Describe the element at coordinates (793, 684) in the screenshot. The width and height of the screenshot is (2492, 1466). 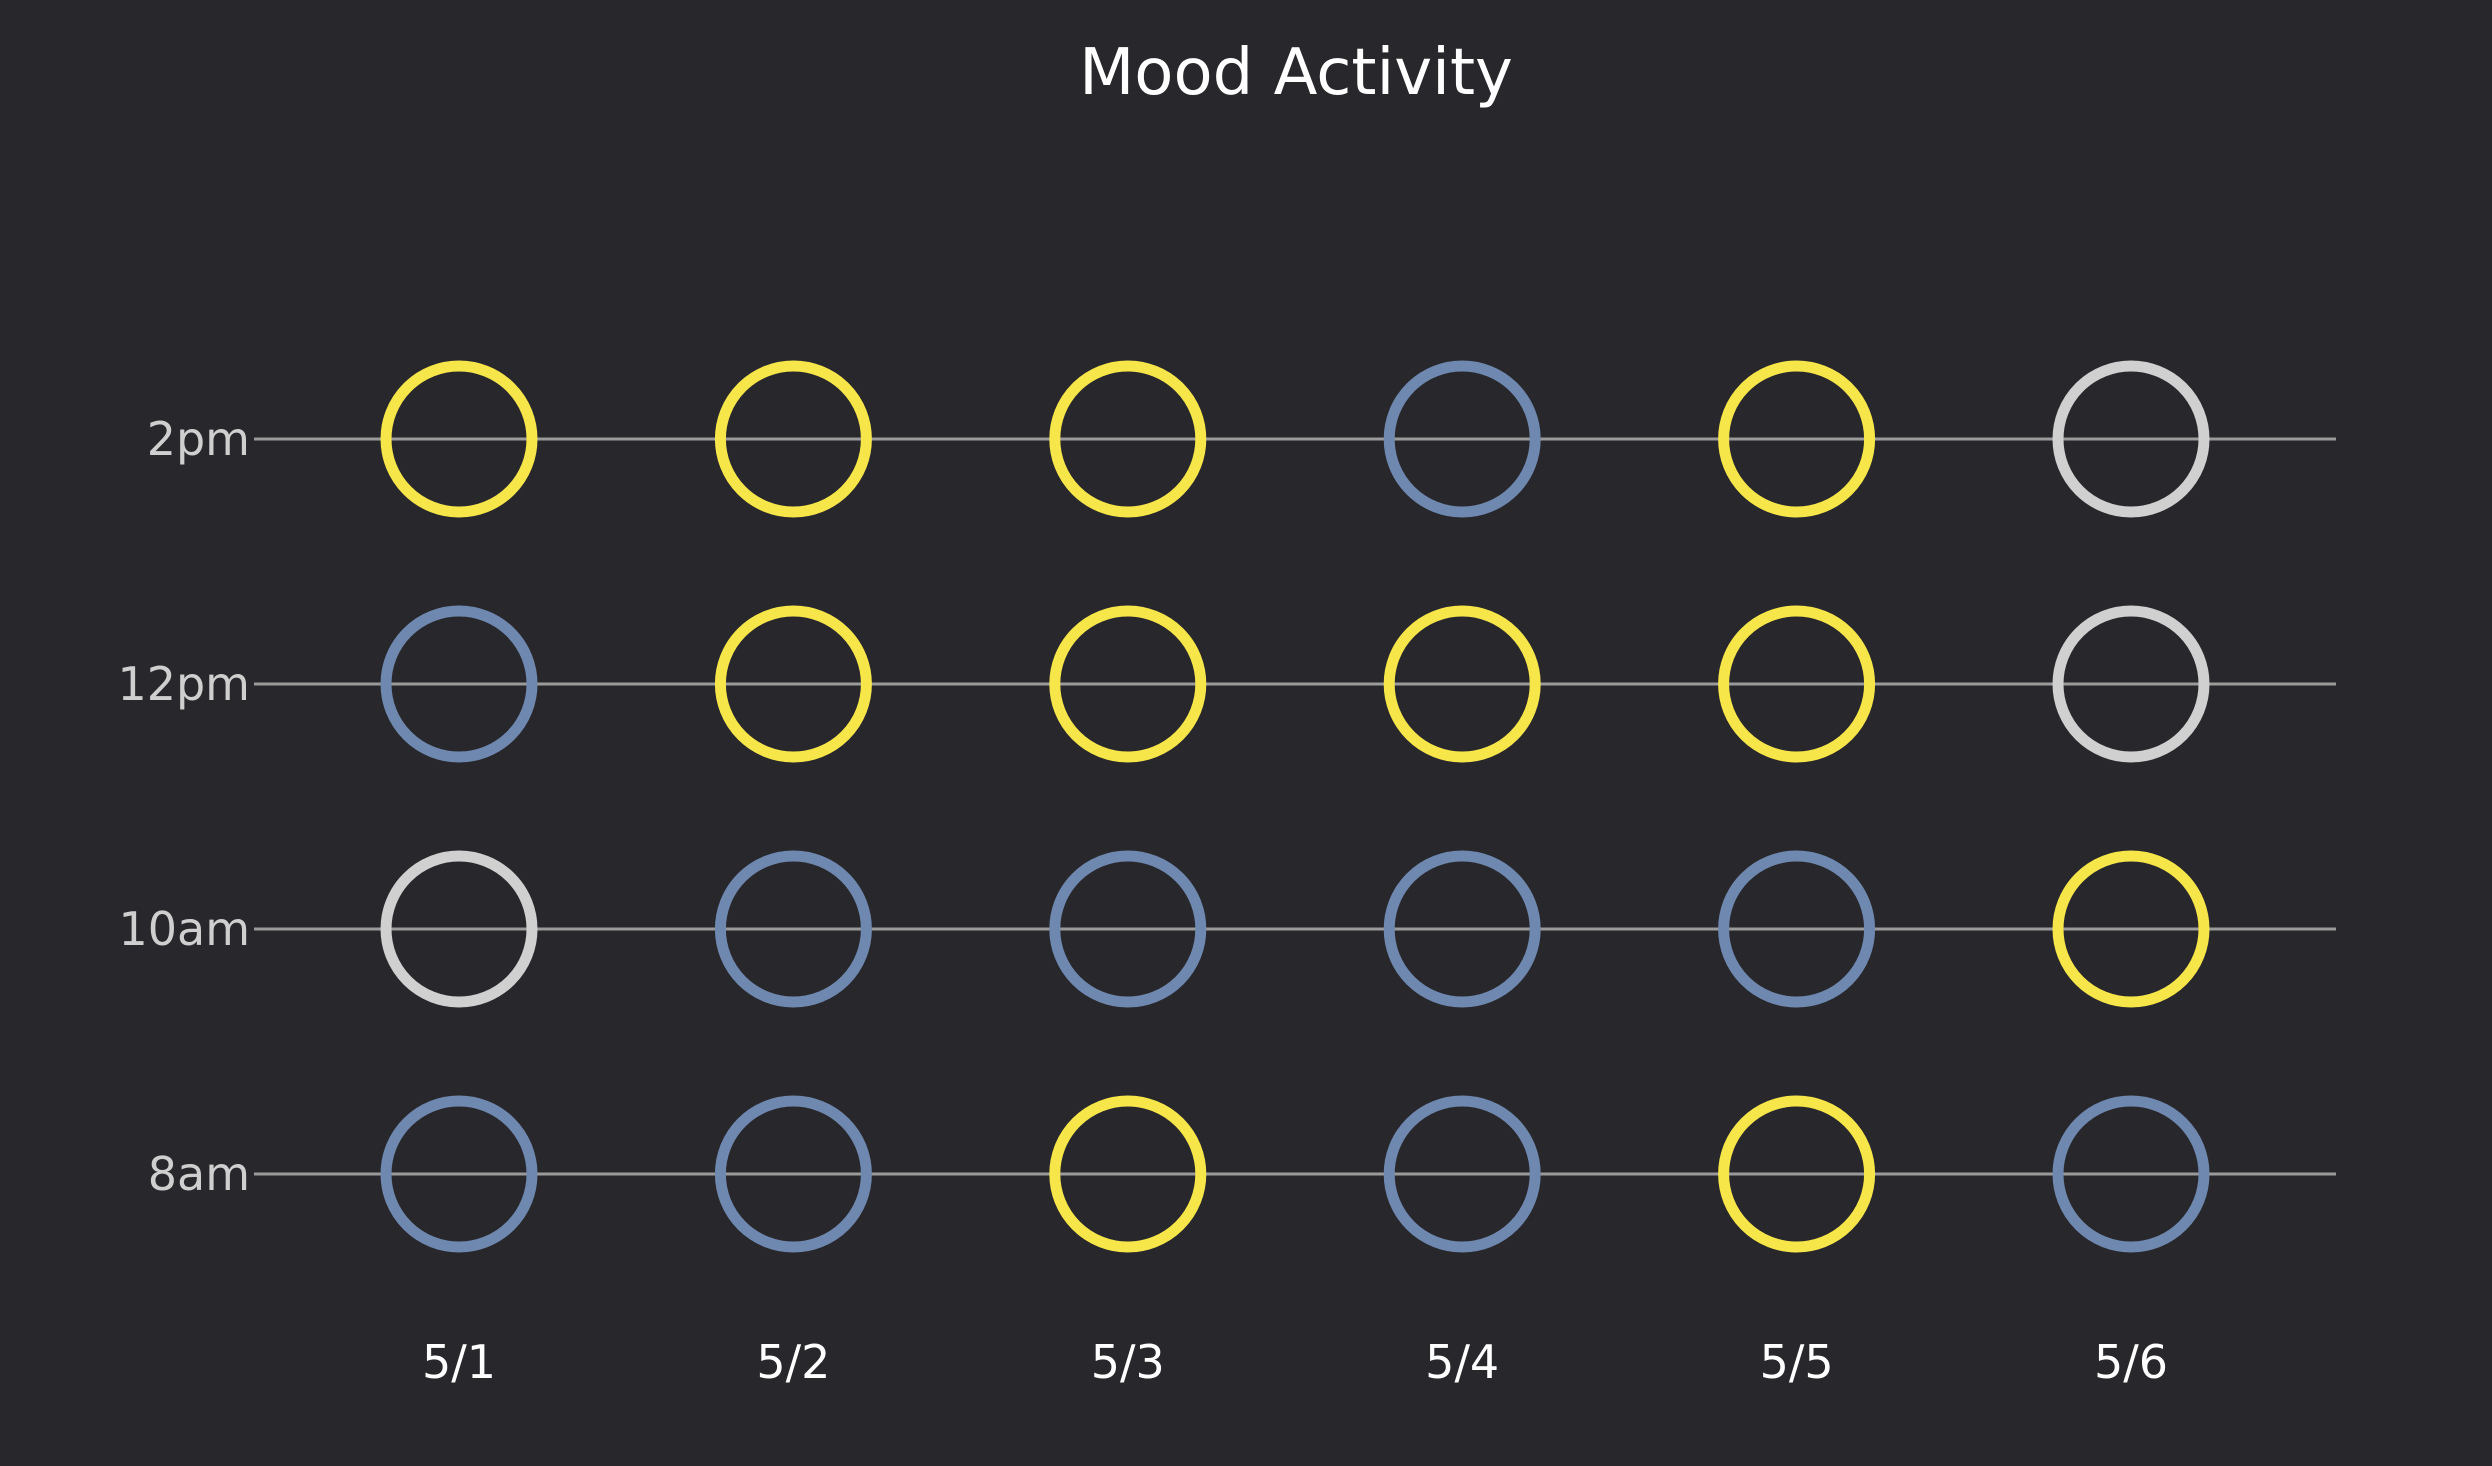
I see `mood-point-5-2-12pm` at that location.